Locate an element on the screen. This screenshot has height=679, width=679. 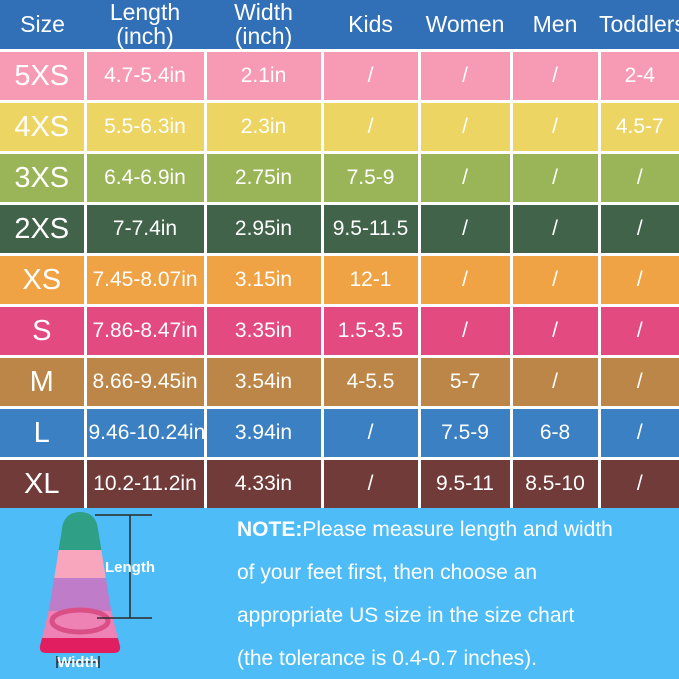
column-header-width: Width (inch) is located at coordinates (263, 26).